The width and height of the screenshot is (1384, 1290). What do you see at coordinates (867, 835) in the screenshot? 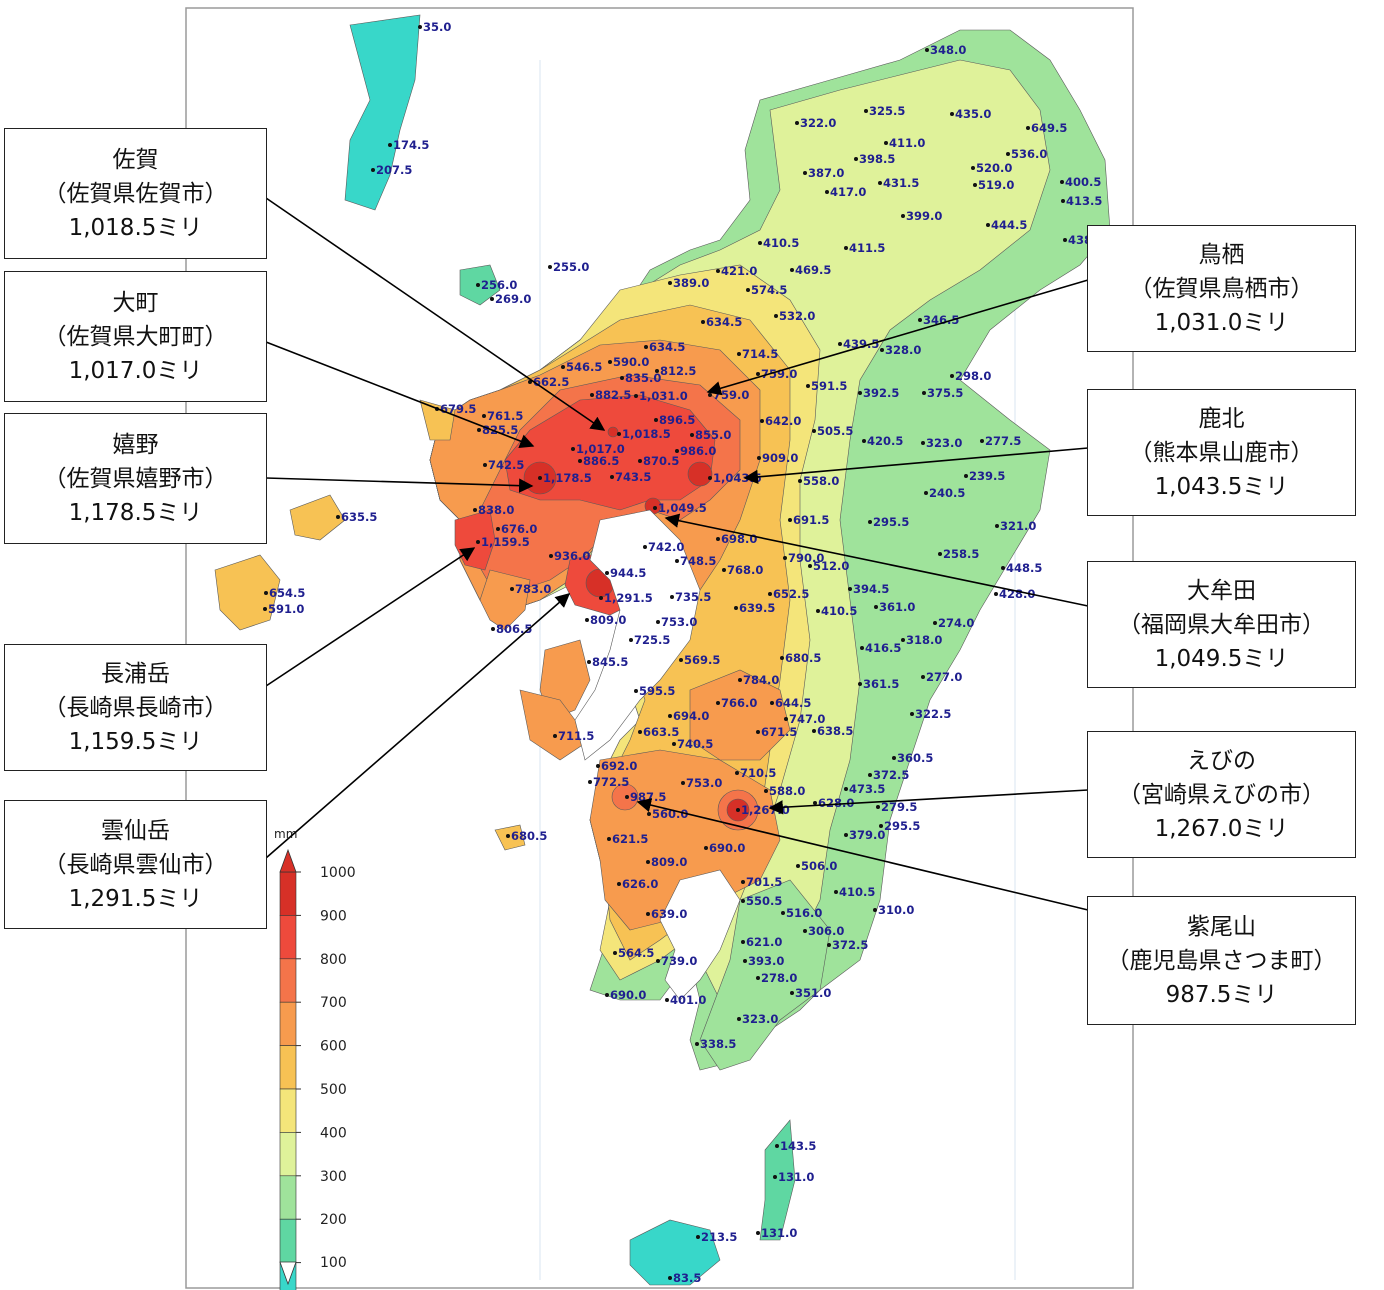
I see `station-value: 379.0` at bounding box center [867, 835].